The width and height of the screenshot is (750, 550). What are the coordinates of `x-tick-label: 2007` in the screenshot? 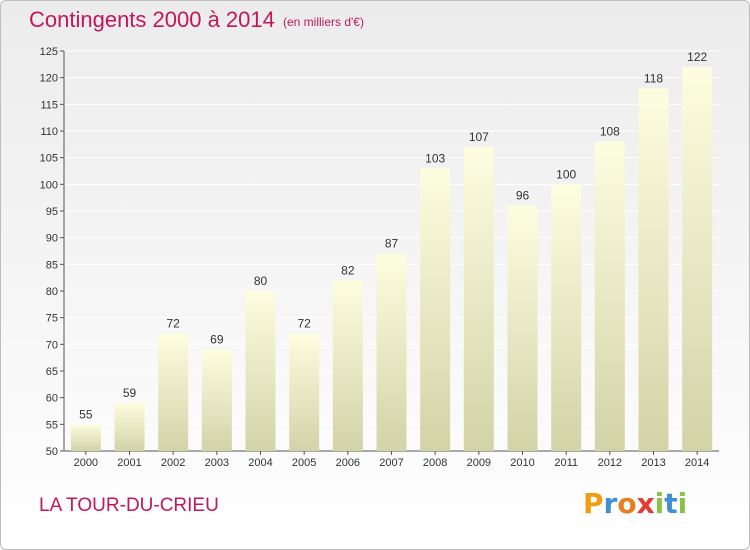 It's located at (391, 463).